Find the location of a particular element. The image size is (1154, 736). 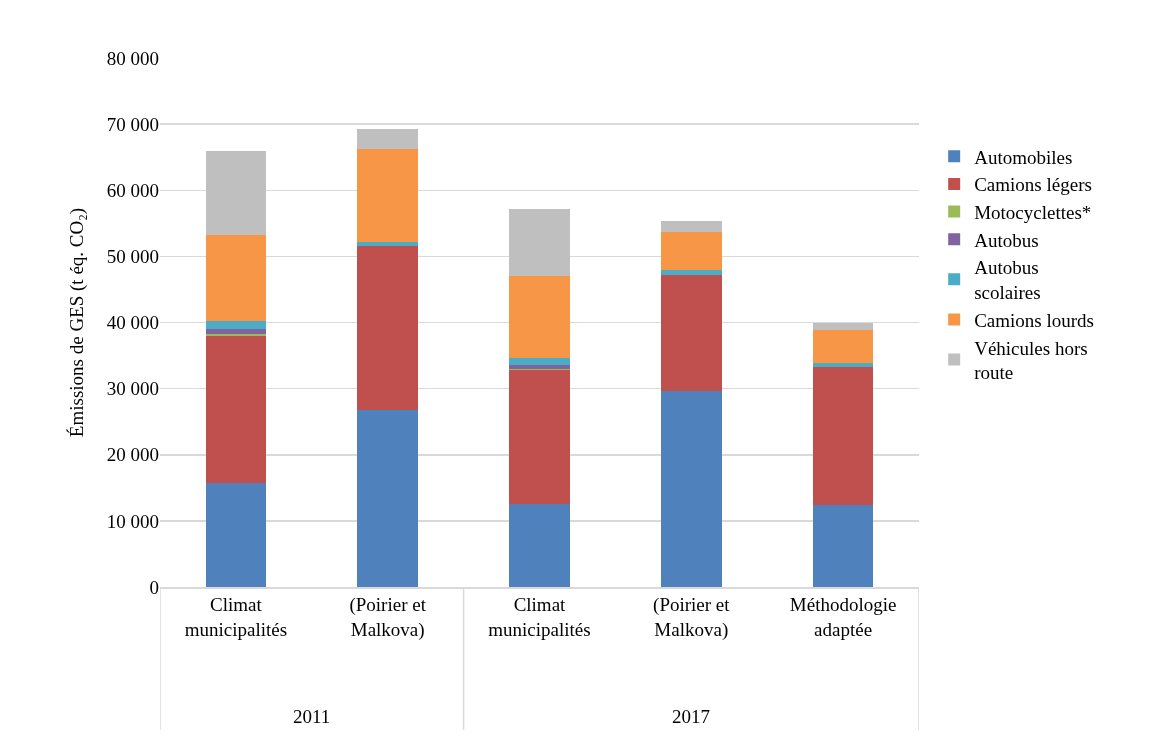

y-tick-label: 40 000 is located at coordinates (132, 323).